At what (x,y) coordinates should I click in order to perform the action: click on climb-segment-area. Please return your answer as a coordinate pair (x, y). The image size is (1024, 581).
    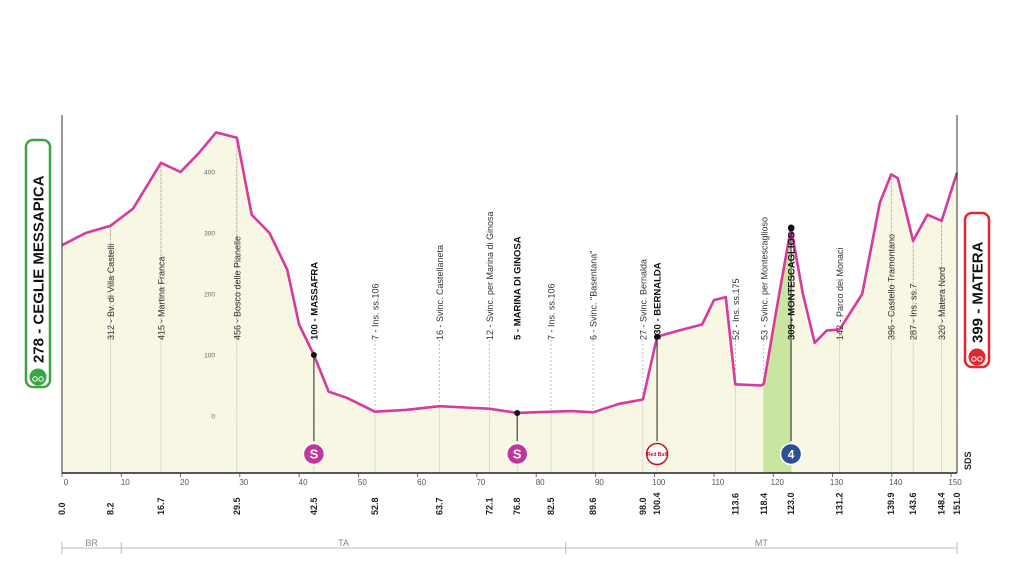
    Looking at the image, I should click on (777, 350).